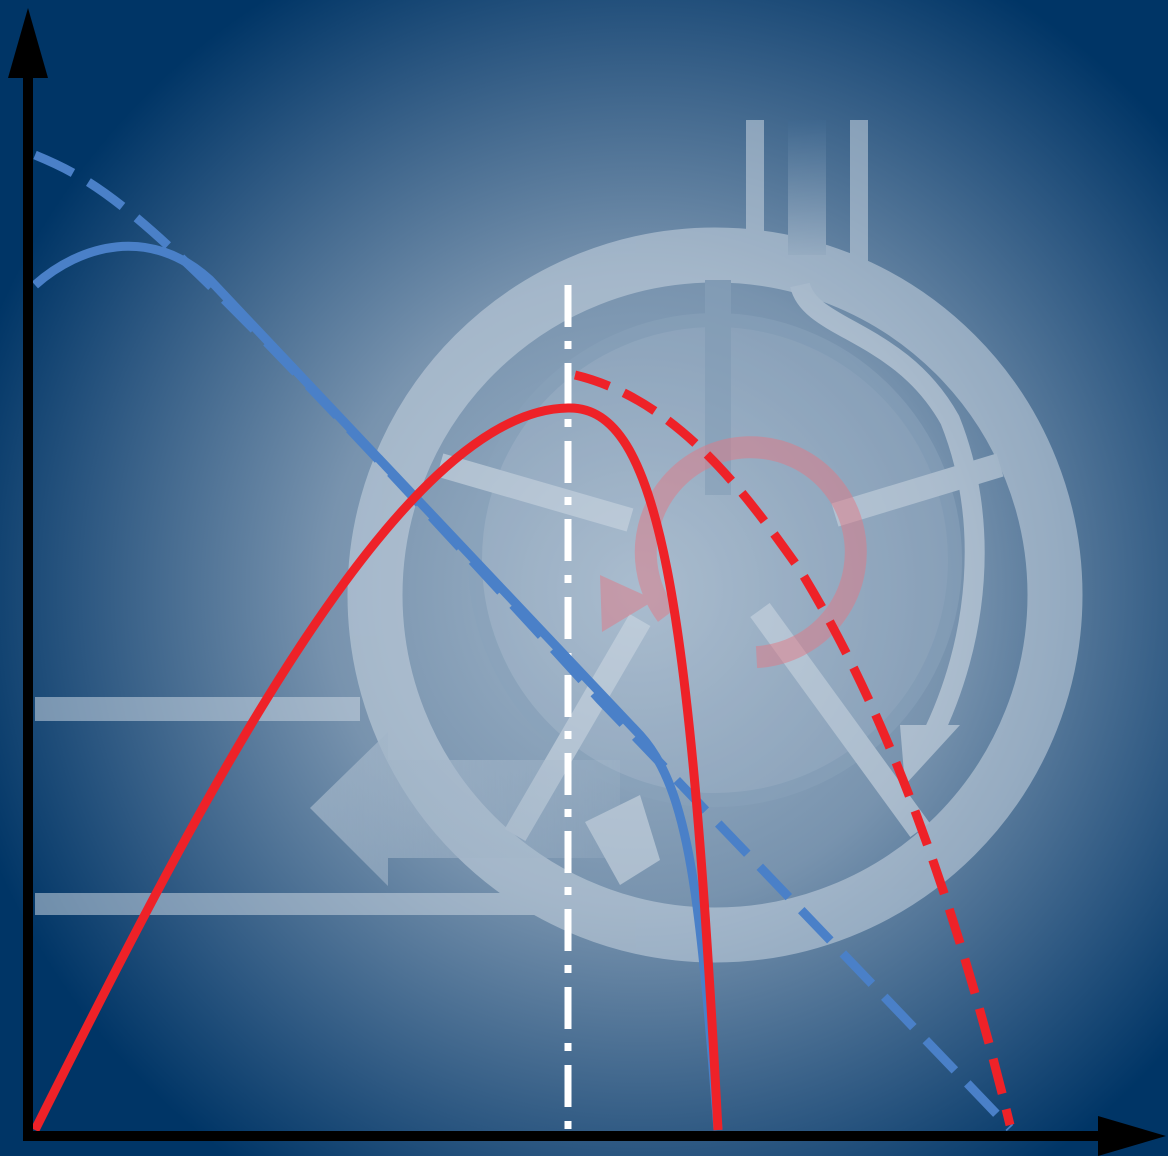 The height and width of the screenshot is (1156, 1168). Describe the element at coordinates (535, 492) in the screenshot. I see `vane` at that location.